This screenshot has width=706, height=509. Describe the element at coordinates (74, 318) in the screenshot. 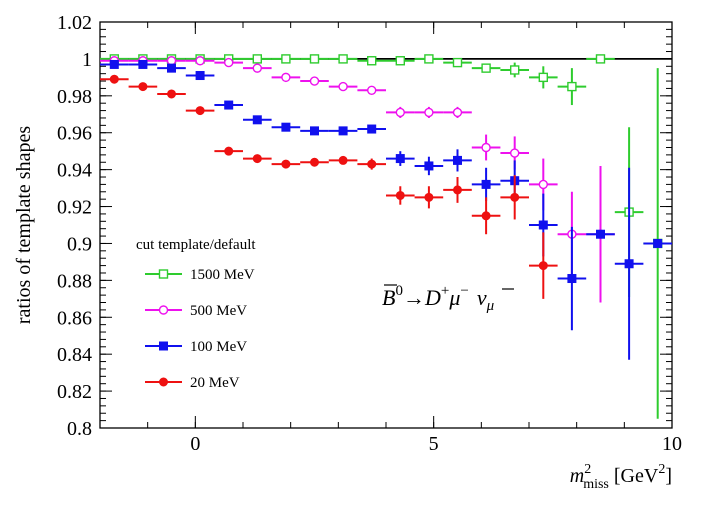

I see `y-tick-label: 0.86` at that location.